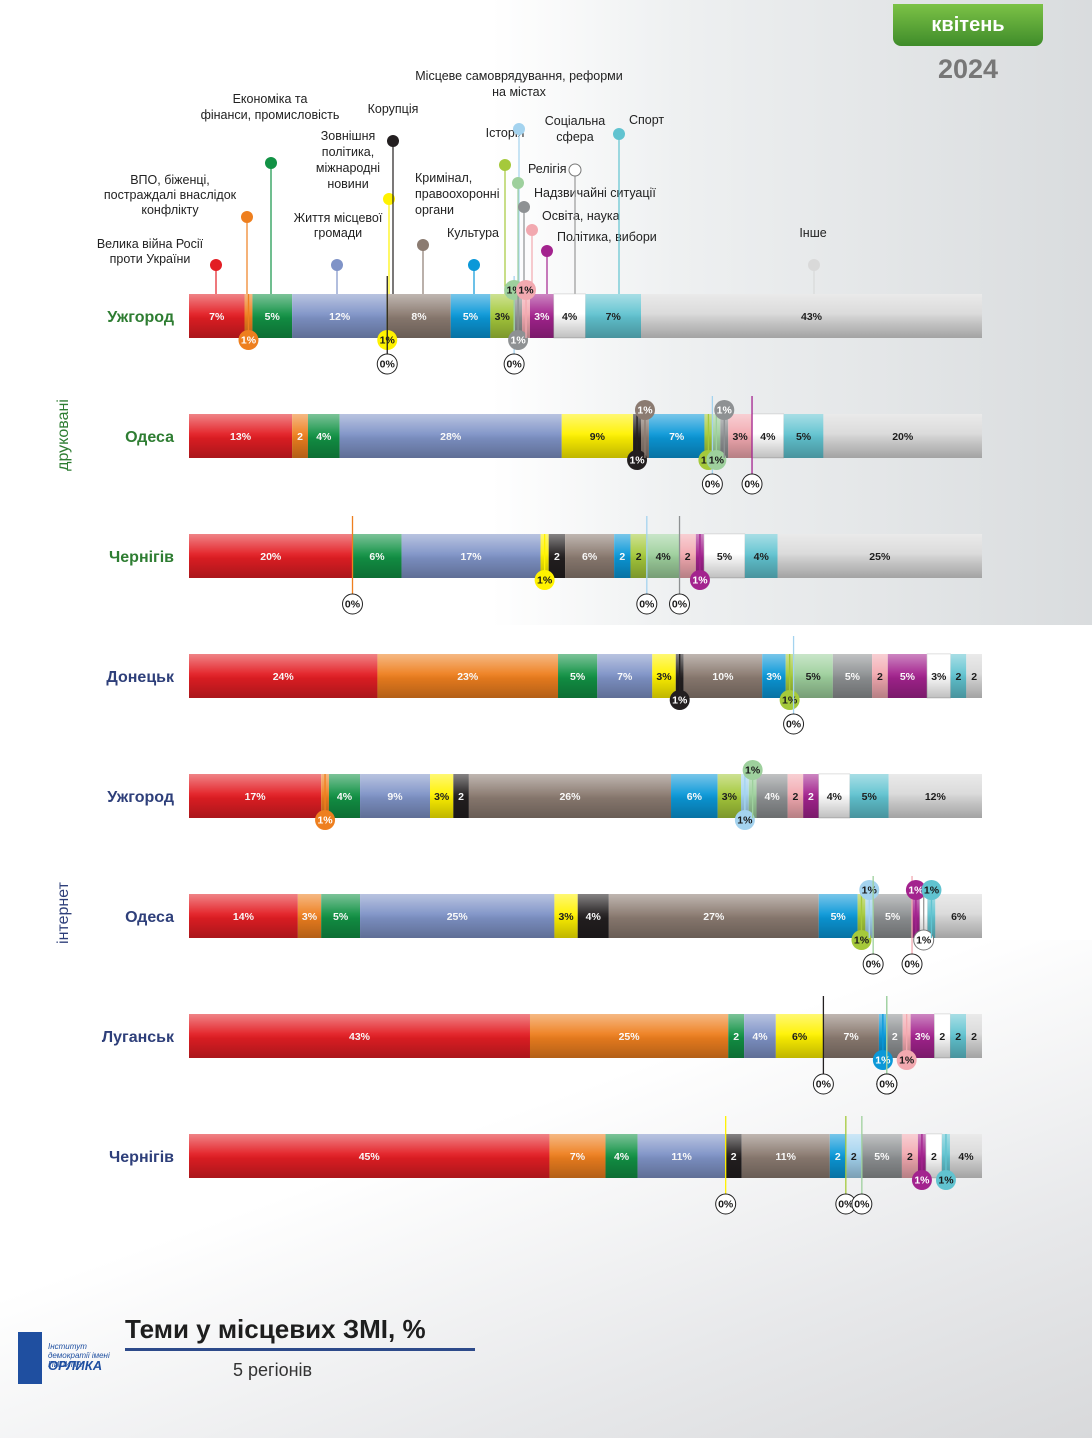 This screenshot has height=1438, width=1092. What do you see at coordinates (138, 1037) in the screenshot?
I see `row-label: Луганськ` at bounding box center [138, 1037].